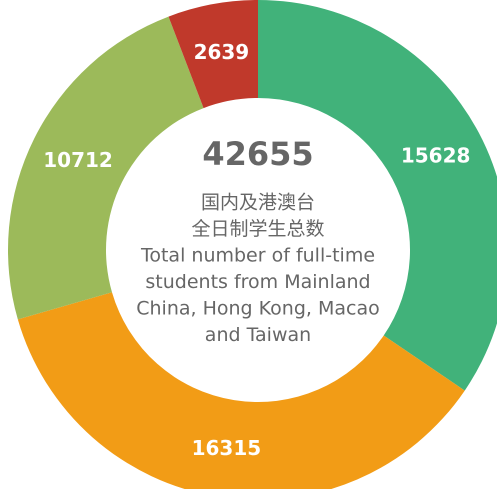  I want to click on center-label: 国内及港澳台, so click(258, 203).